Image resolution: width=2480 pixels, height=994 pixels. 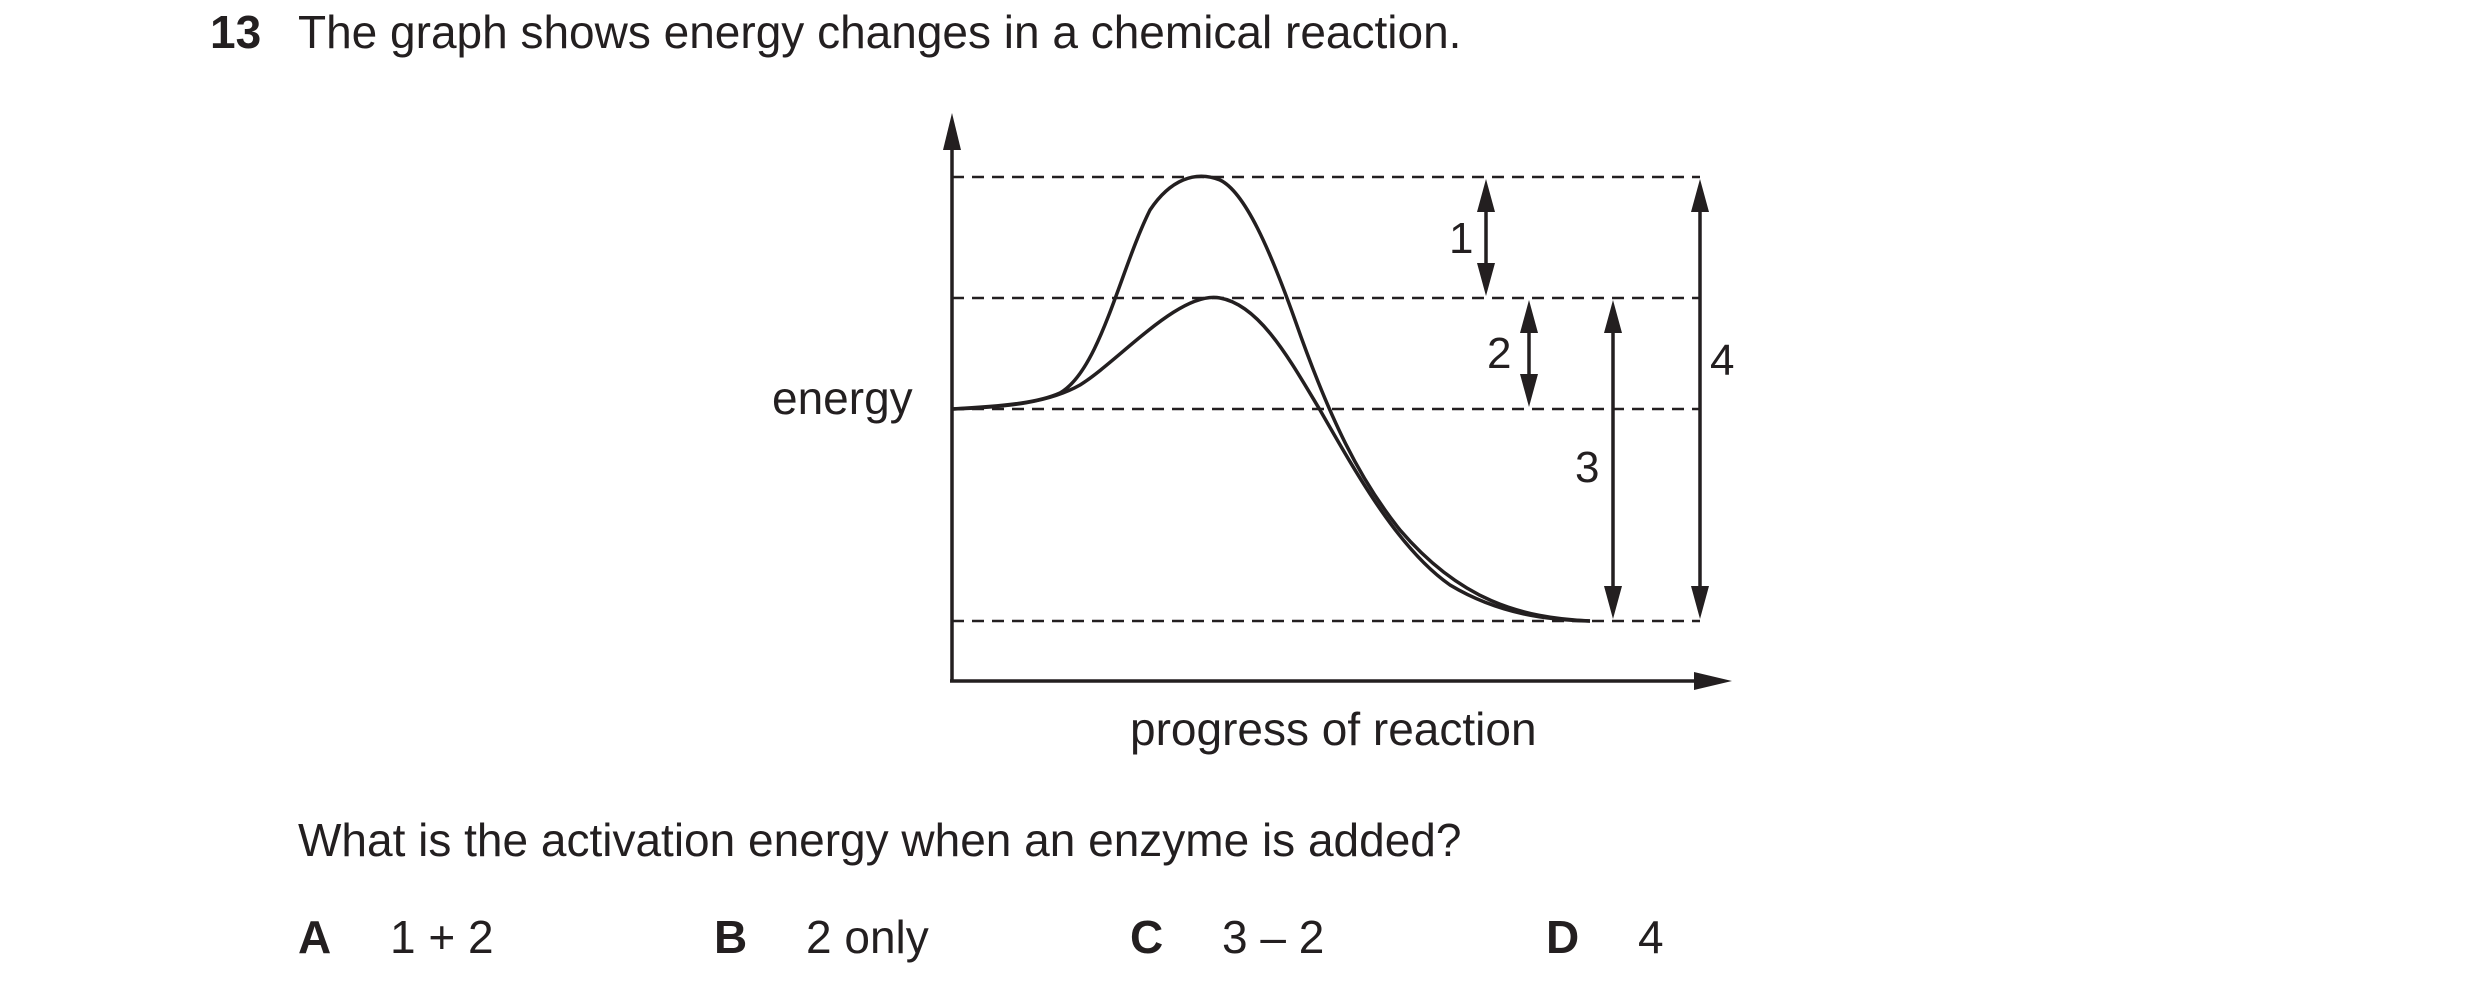 I want to click on question-number: 13, so click(x=236, y=32).